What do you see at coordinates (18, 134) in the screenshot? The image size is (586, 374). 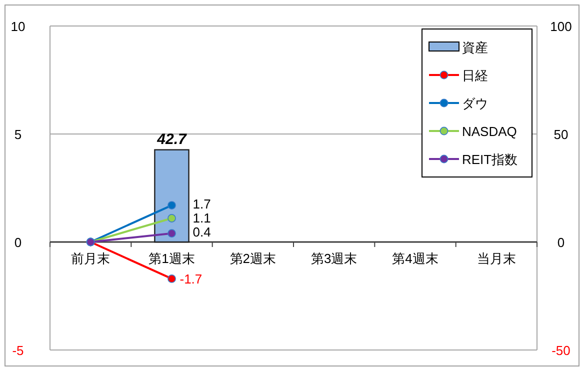 I see `y-tick-label: 5` at bounding box center [18, 134].